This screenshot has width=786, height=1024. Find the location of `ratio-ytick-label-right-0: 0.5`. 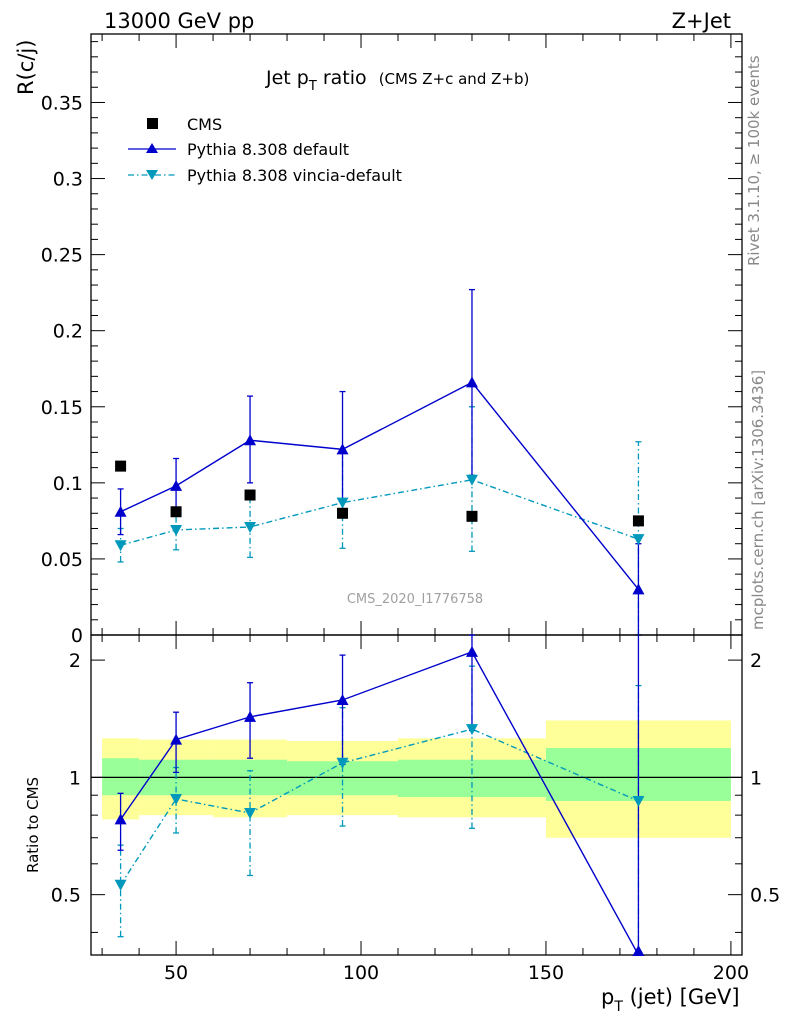

ratio-ytick-label-right-0: 0.5 is located at coordinates (765, 896).